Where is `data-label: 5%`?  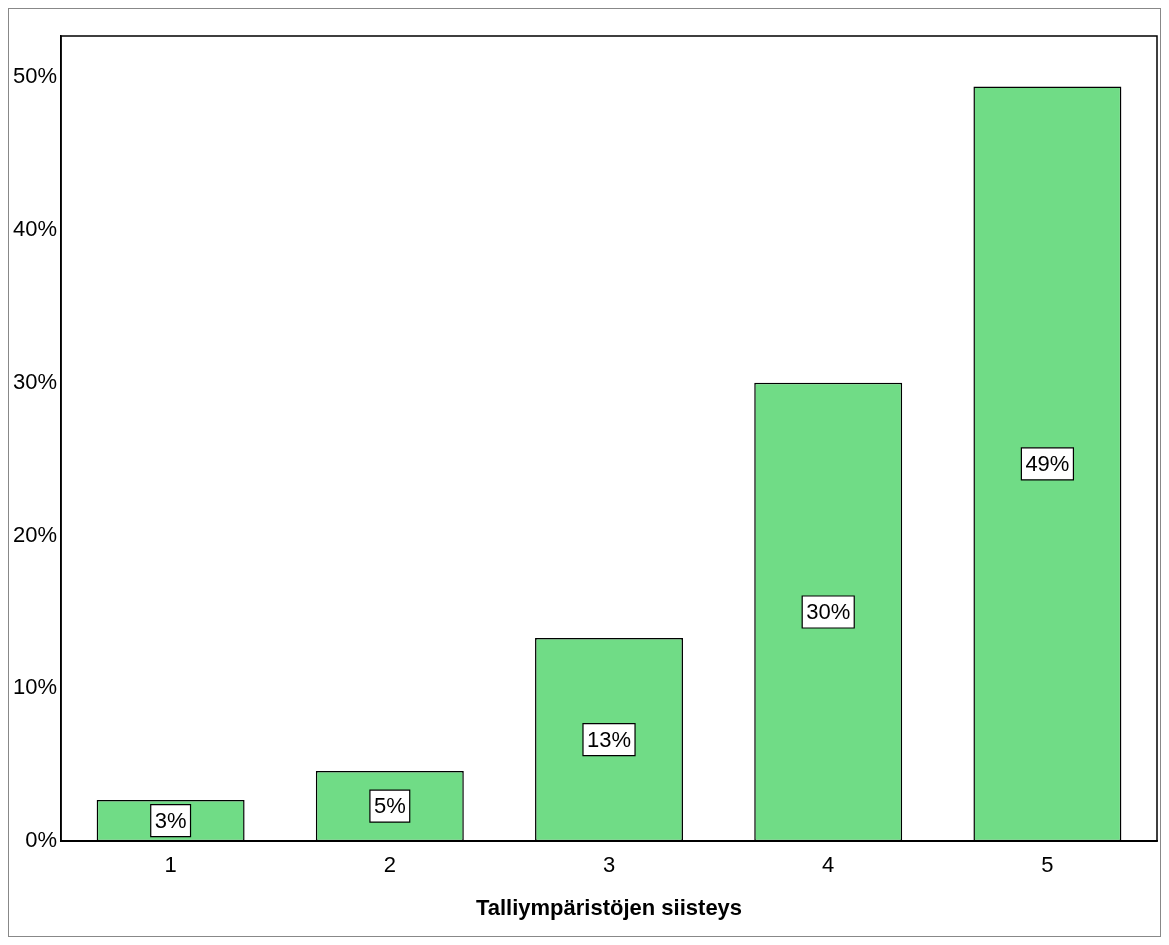 data-label: 5% is located at coordinates (389, 806).